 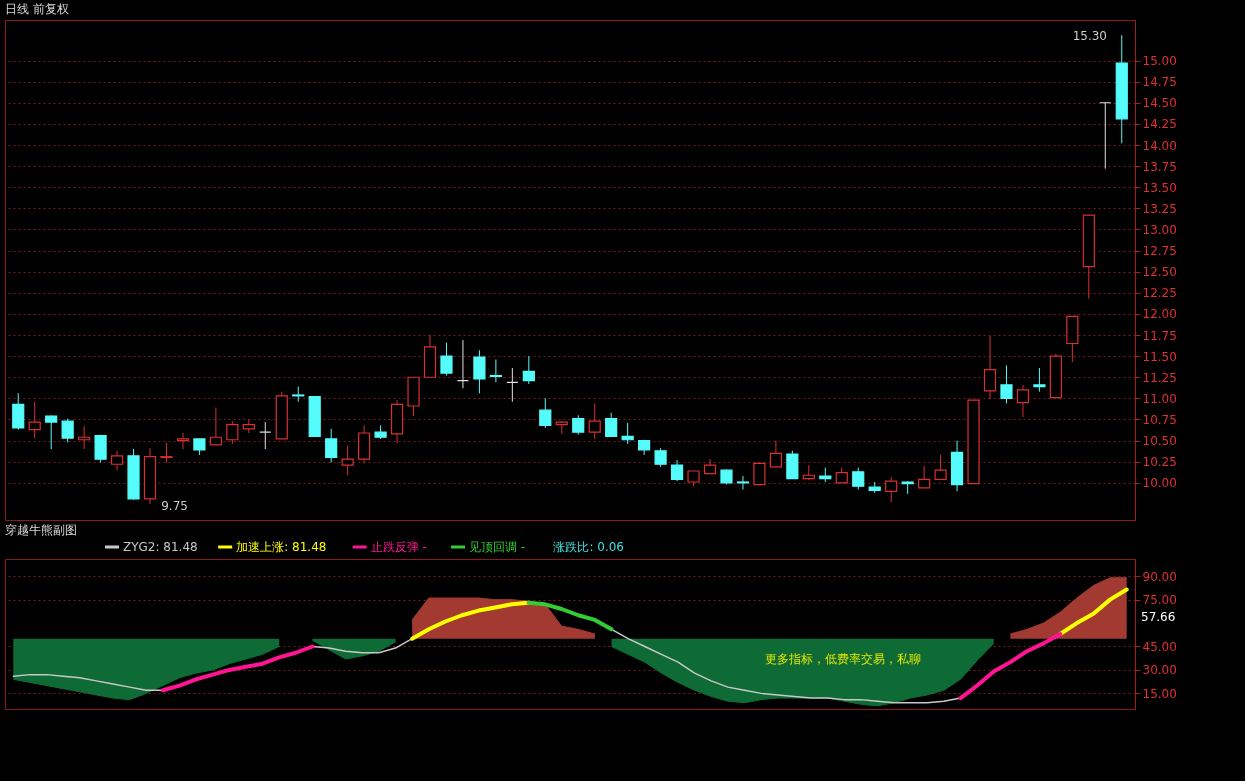 What do you see at coordinates (843, 659) in the screenshot?
I see `annotation: 更多指标，低费率交易，私聊` at bounding box center [843, 659].